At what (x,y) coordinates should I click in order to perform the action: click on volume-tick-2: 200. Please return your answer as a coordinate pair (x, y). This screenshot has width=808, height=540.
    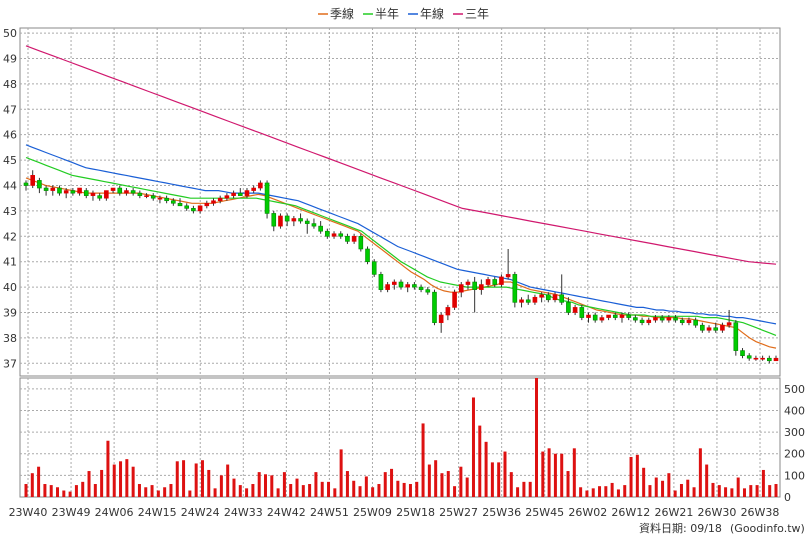
    Looking at the image, I should click on (794, 454).